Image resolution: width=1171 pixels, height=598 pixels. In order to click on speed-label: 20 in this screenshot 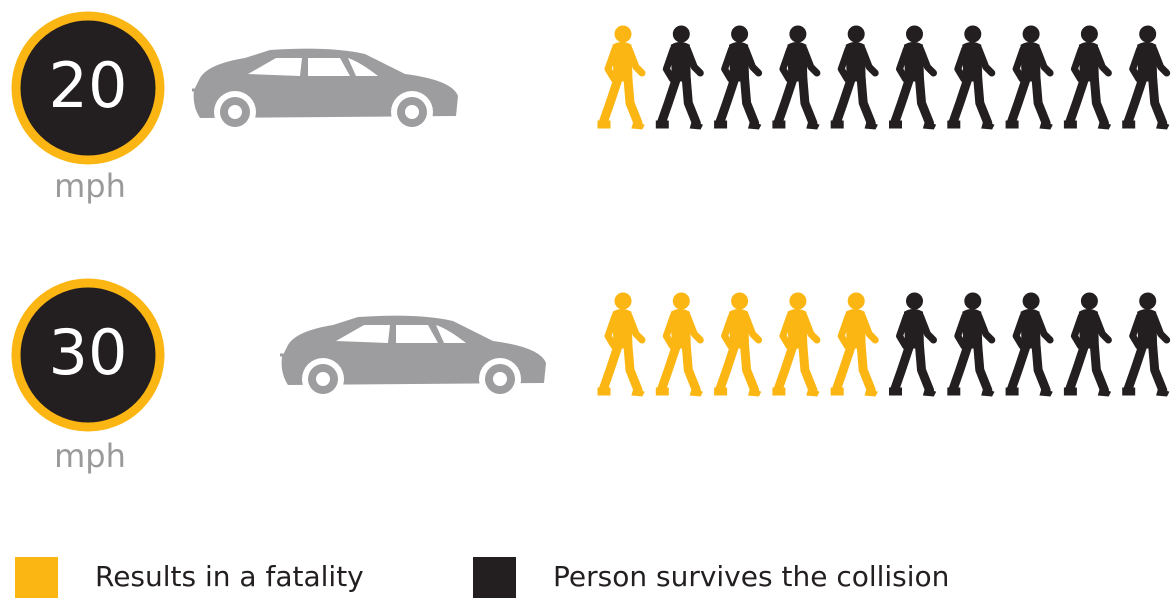, I will do `click(88, 85)`.